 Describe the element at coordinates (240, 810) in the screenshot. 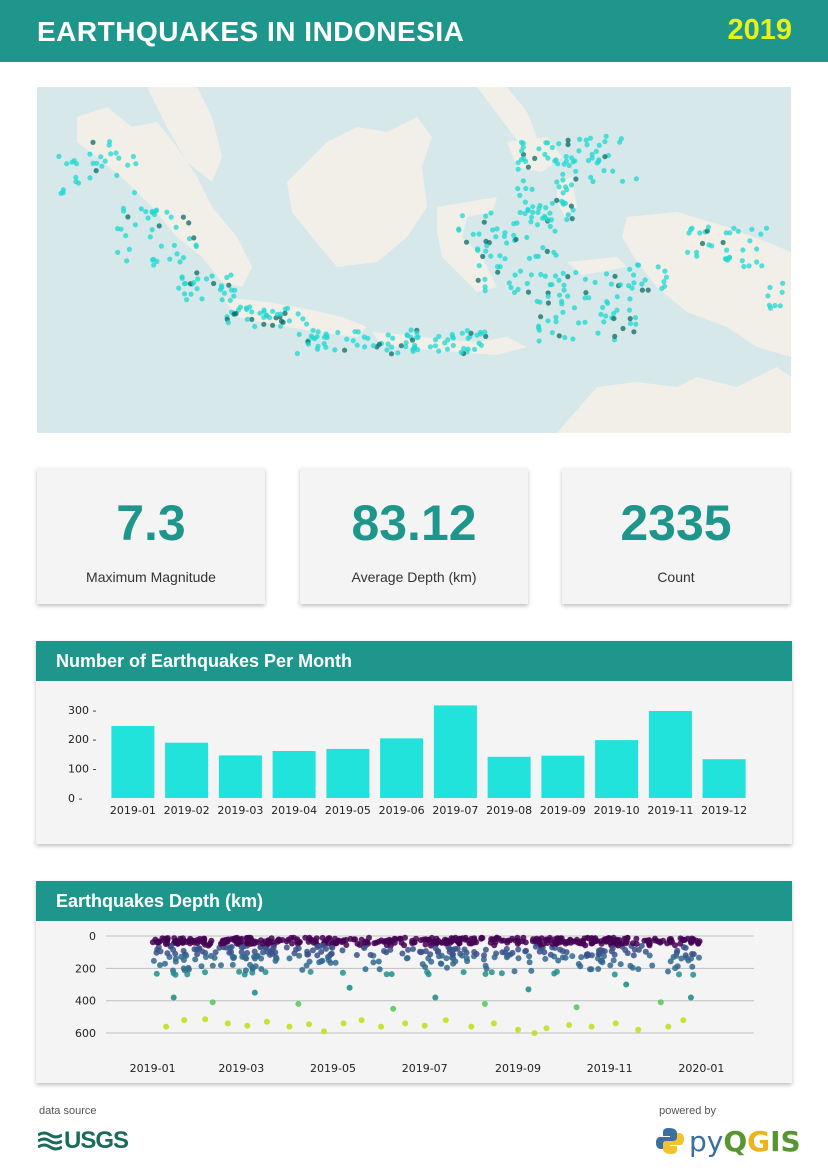

I see `x-tick-label: 2019-03` at that location.